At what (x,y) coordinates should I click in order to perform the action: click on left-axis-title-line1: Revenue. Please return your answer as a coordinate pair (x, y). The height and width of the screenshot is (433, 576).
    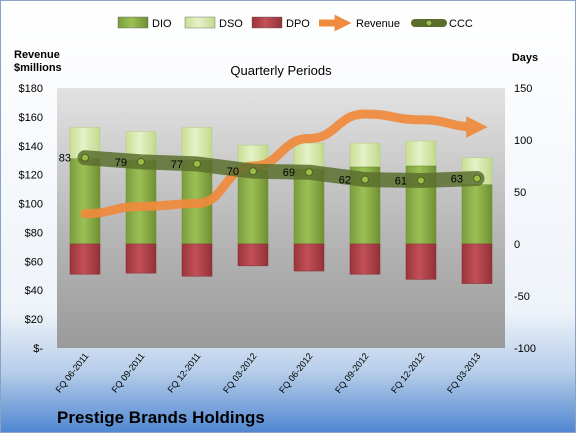
    Looking at the image, I should click on (37, 55).